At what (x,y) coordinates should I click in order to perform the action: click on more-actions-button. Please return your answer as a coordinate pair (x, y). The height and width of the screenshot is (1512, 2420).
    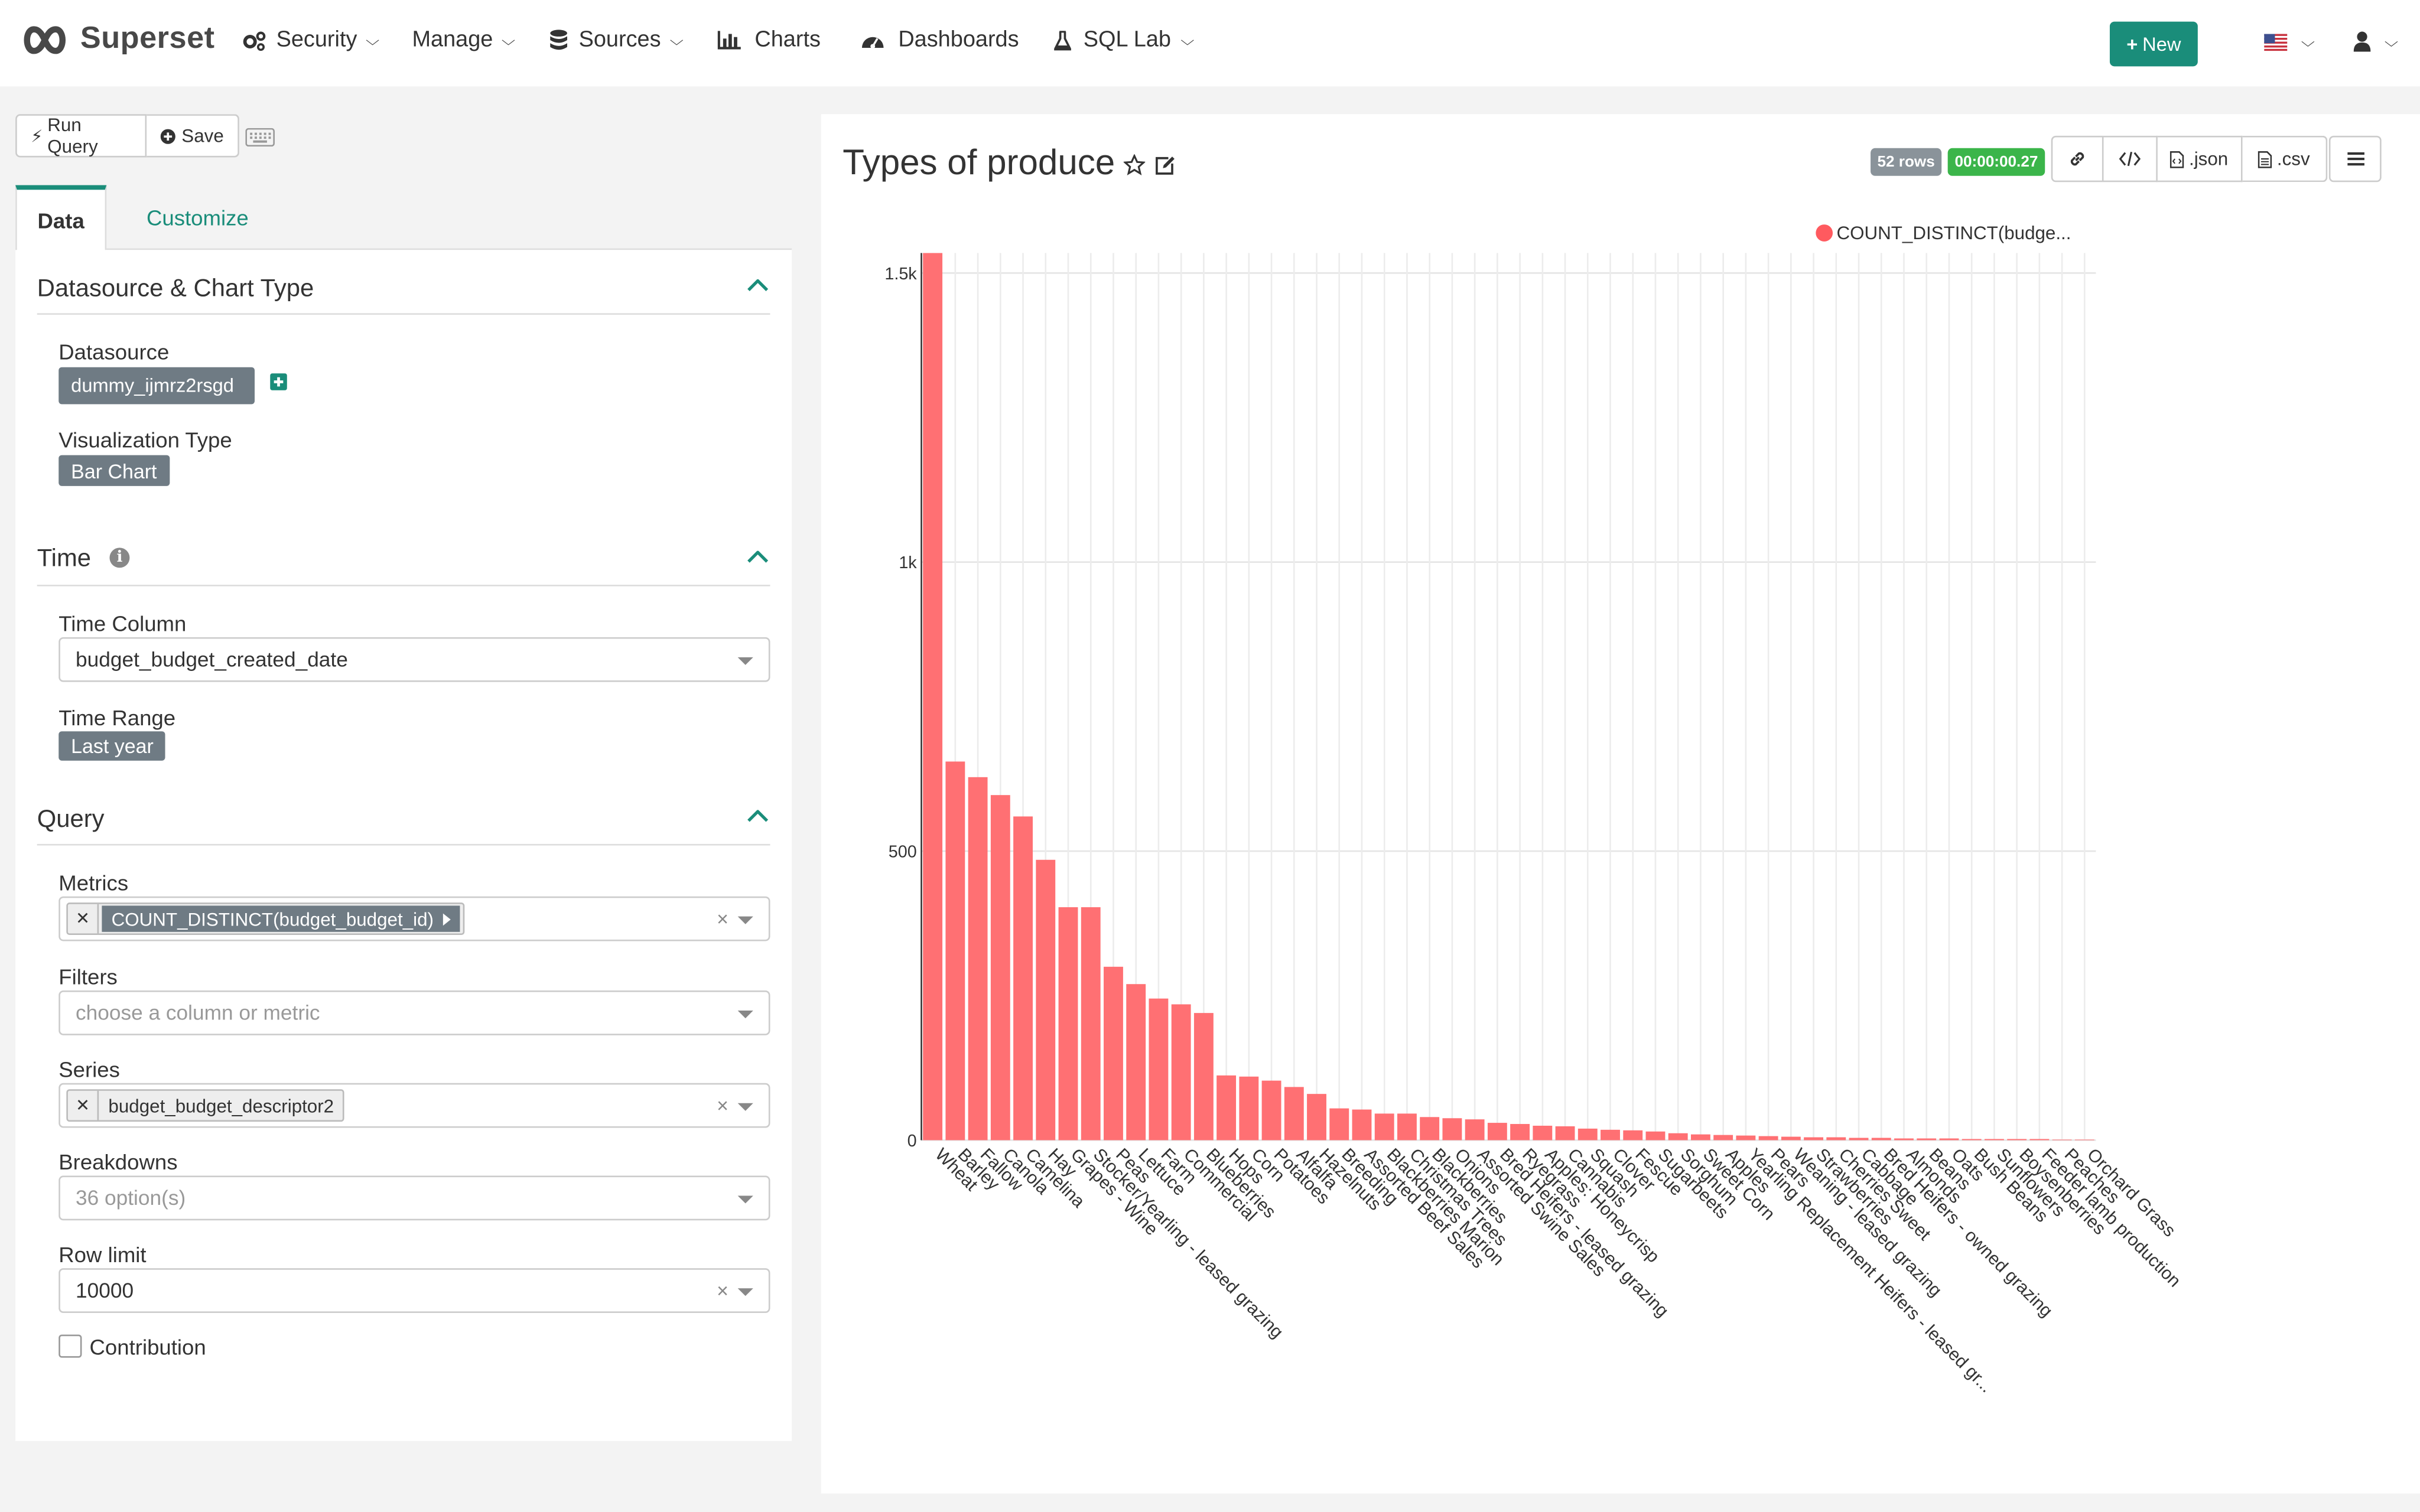
    Looking at the image, I should click on (2355, 159).